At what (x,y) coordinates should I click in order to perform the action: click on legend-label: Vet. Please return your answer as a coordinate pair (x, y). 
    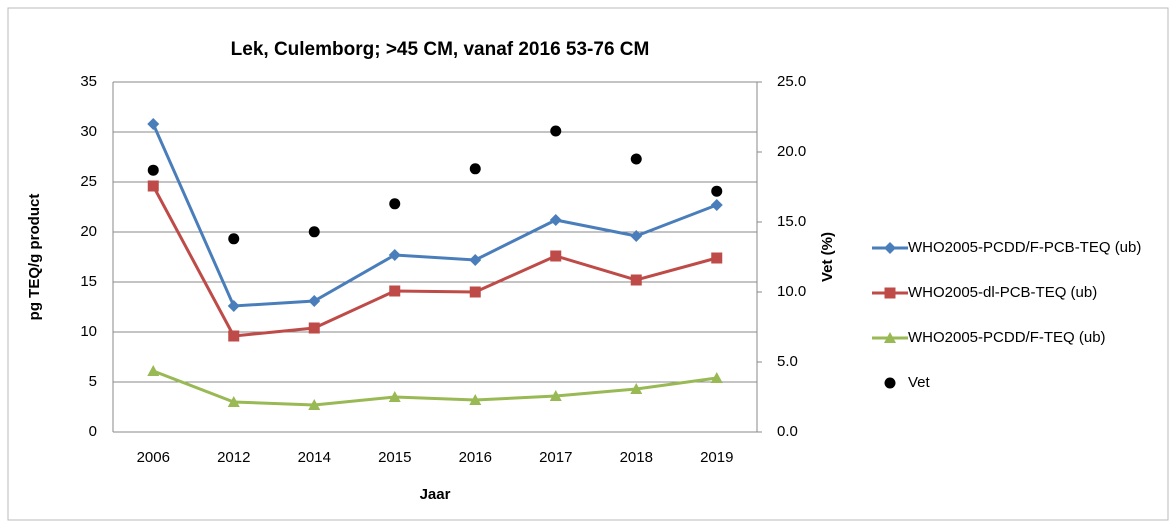
    Looking at the image, I should click on (919, 382).